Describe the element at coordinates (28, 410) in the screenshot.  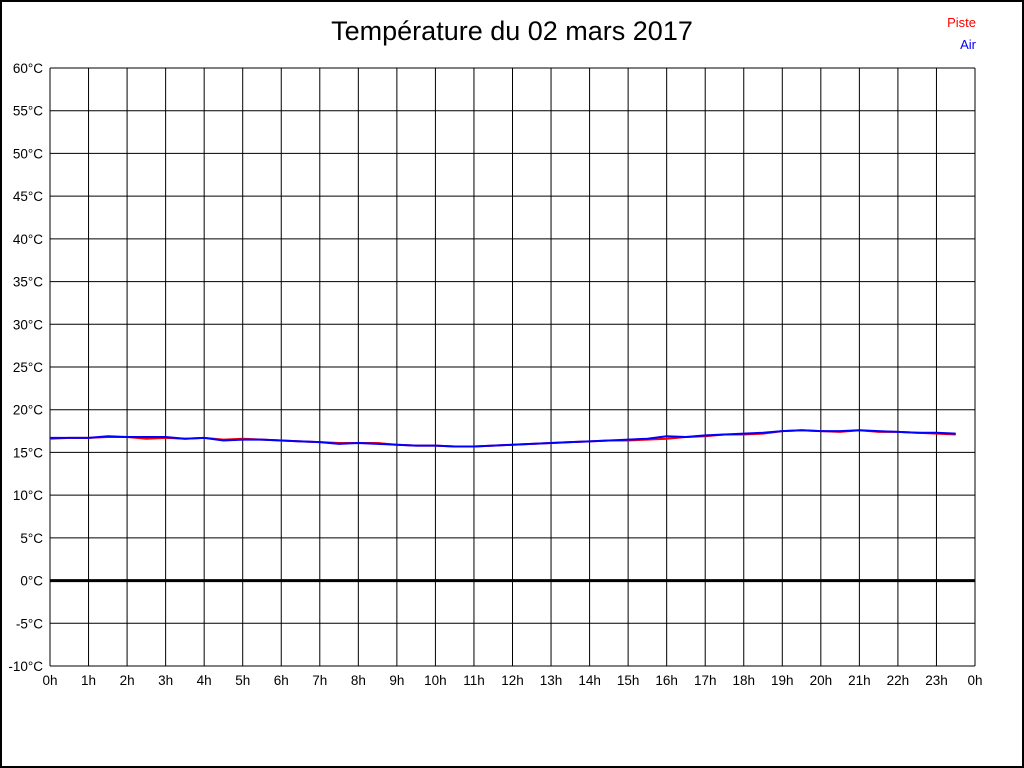
I see `y-tick-label: 20°C` at that location.